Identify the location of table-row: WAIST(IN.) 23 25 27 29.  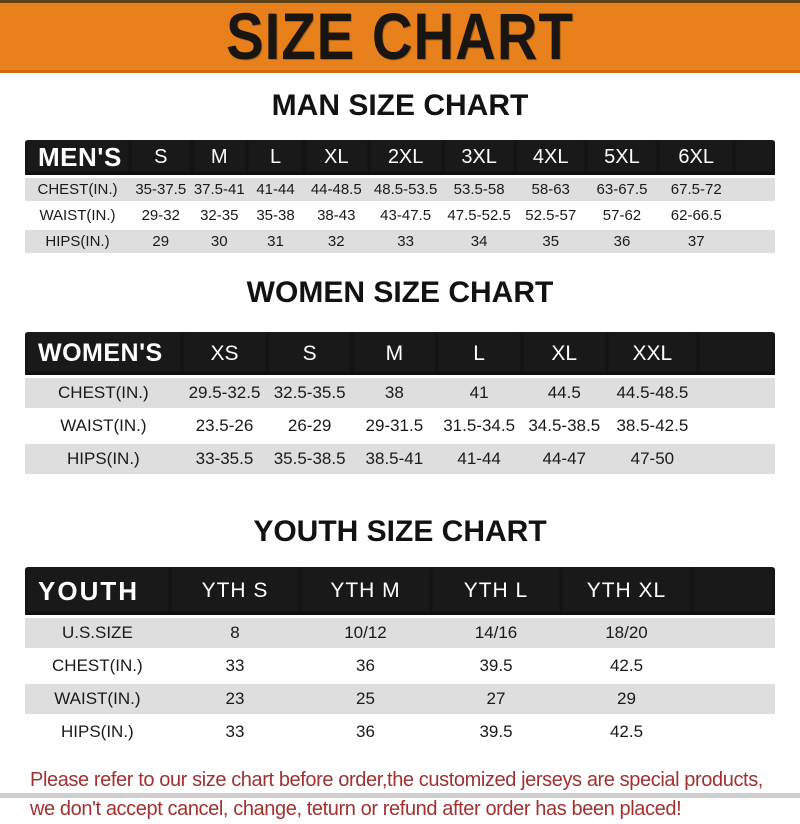
(400, 699).